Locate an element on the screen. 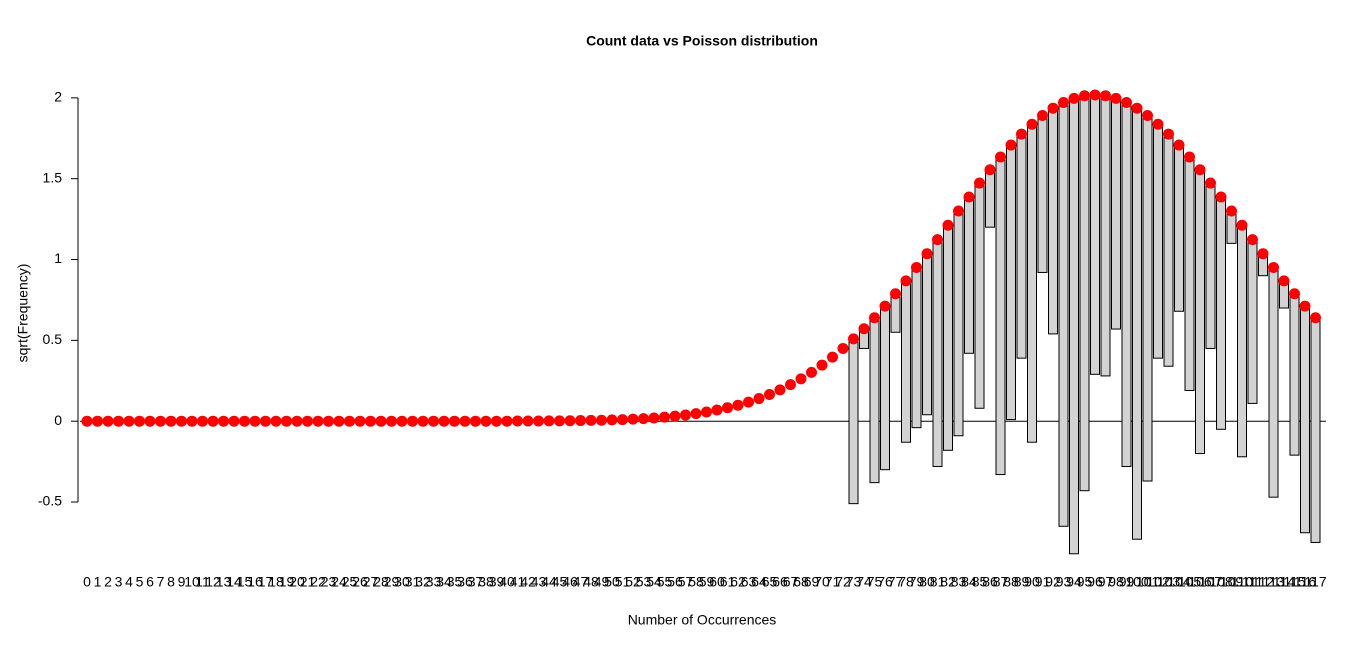  y-tick-label: 2 is located at coordinates (58, 97).